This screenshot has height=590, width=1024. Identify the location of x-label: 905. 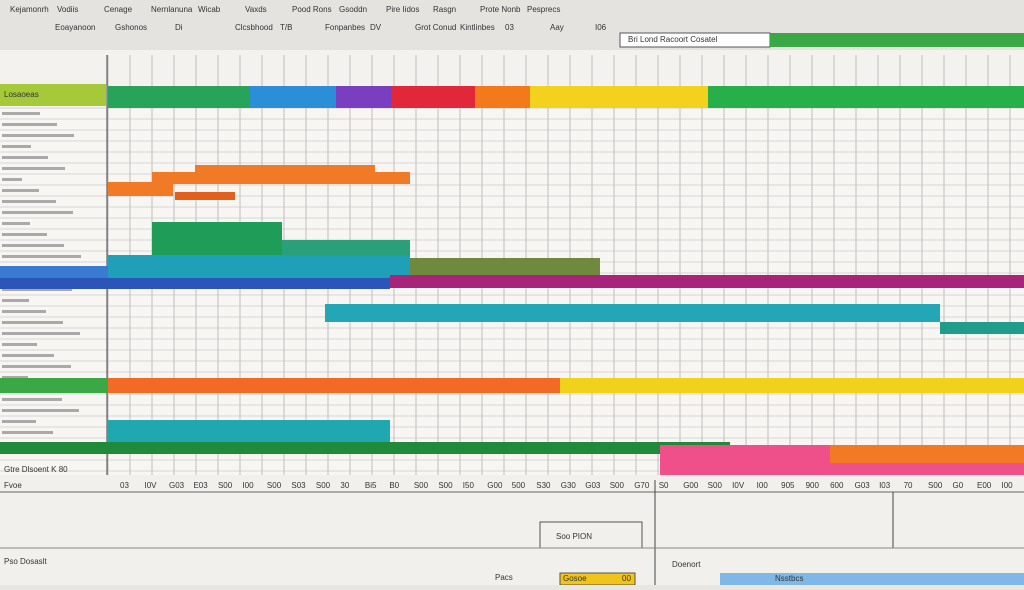
(788, 485).